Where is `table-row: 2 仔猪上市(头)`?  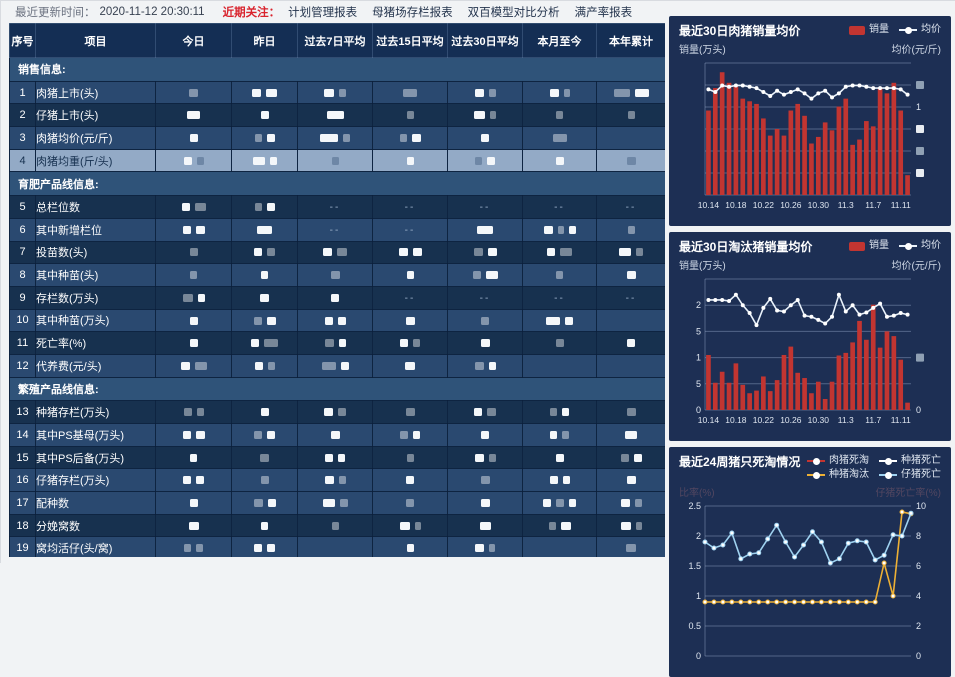
table-row: 2 仔猪上市(头) is located at coordinates (337, 115).